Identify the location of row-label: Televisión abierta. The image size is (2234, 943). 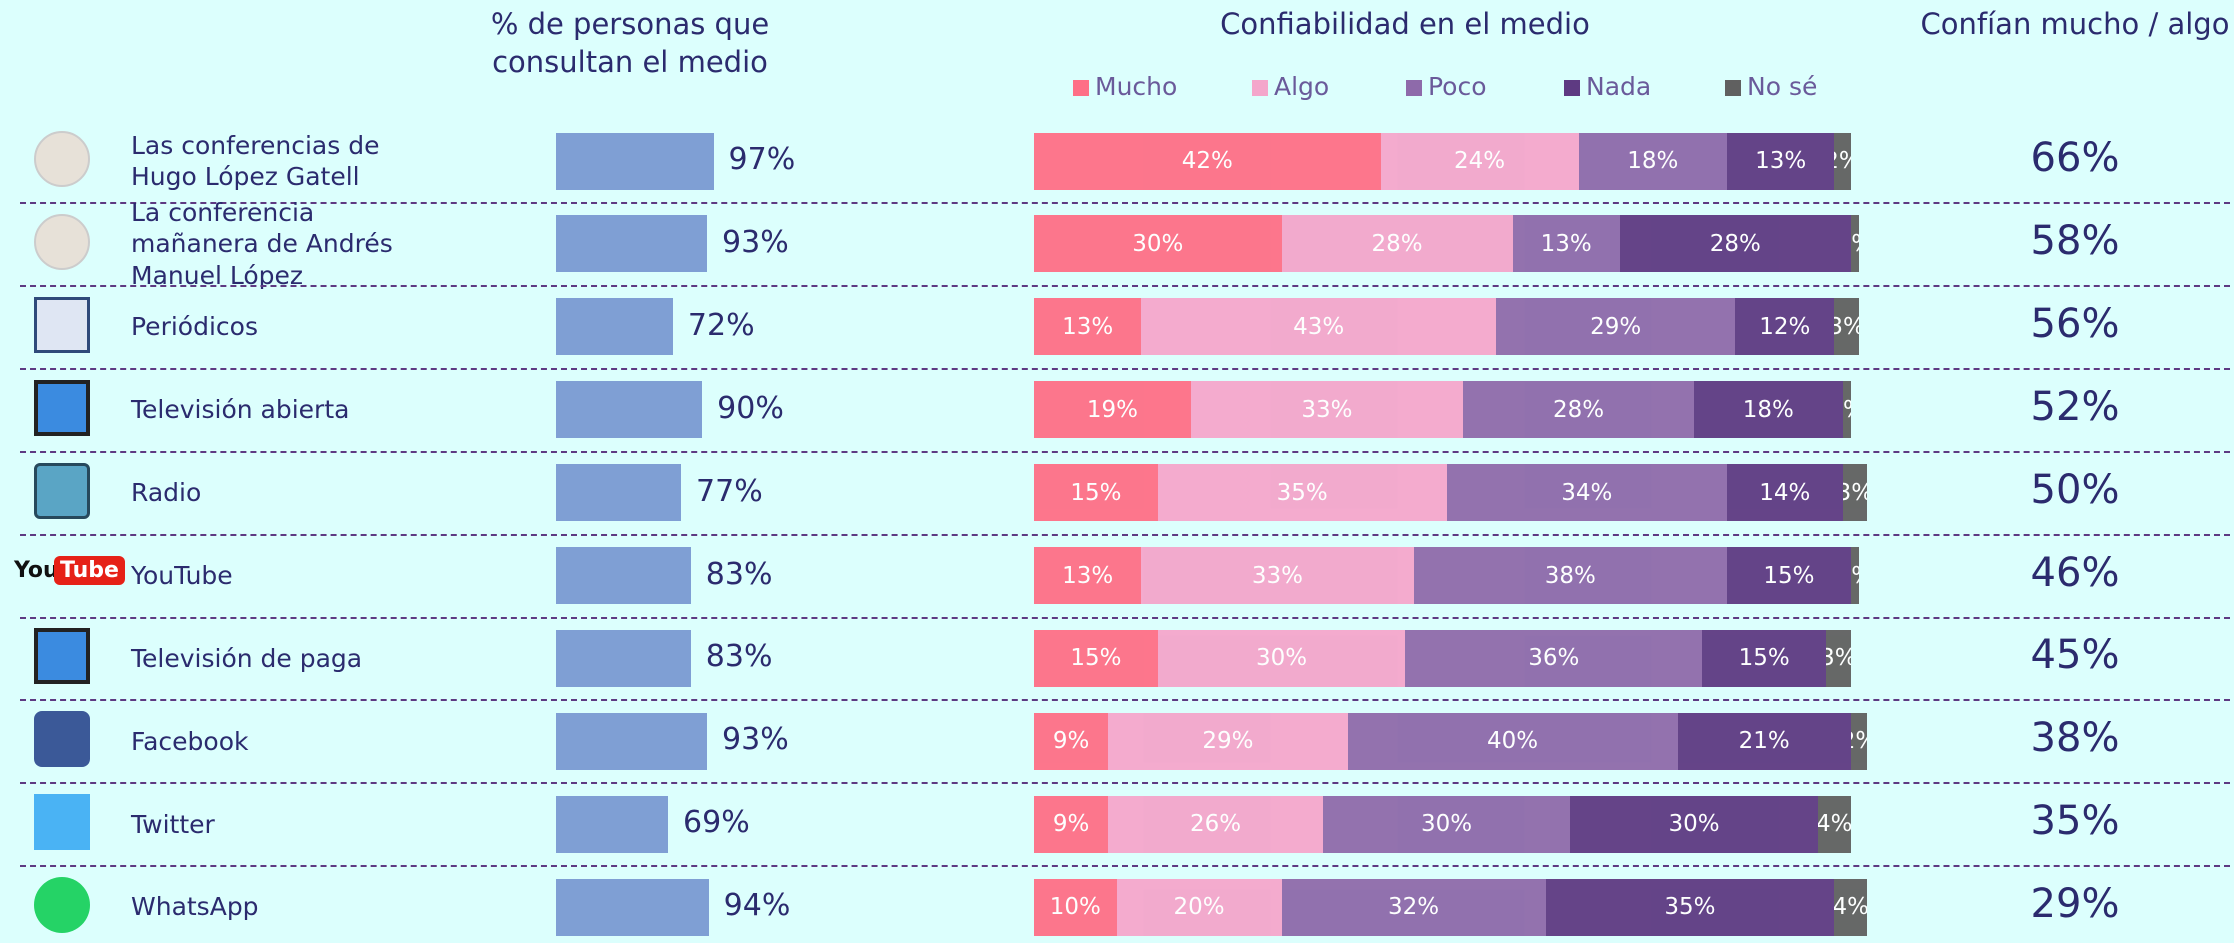
(240, 410).